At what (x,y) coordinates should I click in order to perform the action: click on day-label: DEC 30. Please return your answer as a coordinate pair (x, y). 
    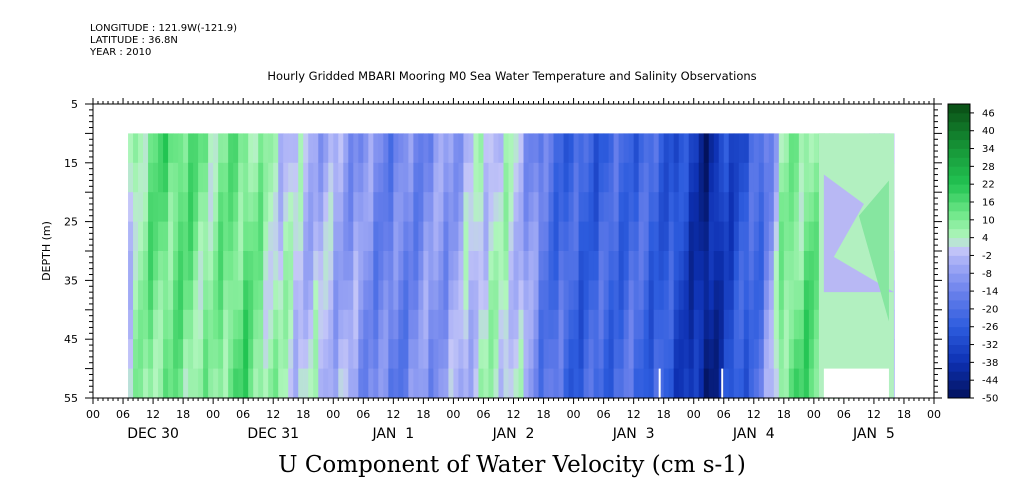
    Looking at the image, I should click on (153, 434).